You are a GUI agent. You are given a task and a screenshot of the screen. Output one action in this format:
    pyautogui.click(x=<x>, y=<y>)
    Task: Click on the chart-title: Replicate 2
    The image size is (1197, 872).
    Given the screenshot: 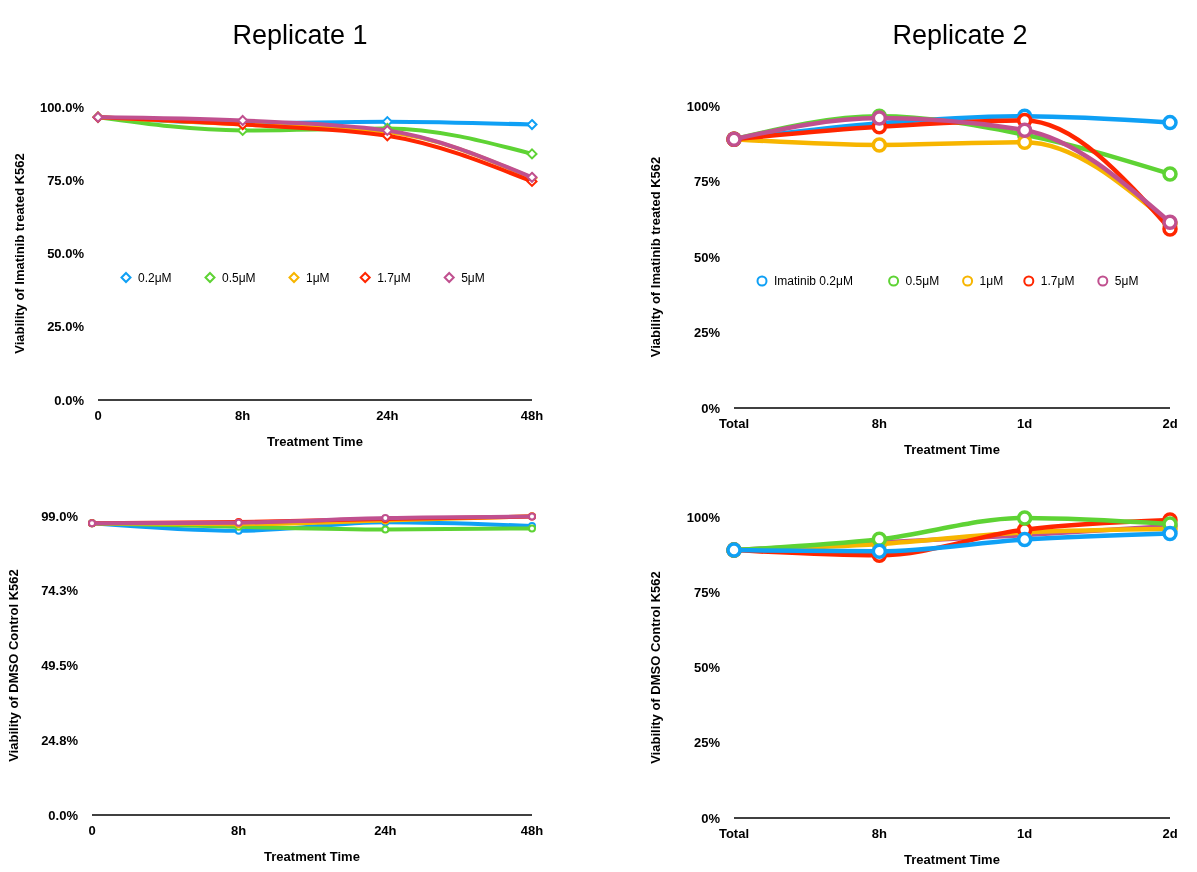 What is the action you would take?
    pyautogui.click(x=960, y=35)
    